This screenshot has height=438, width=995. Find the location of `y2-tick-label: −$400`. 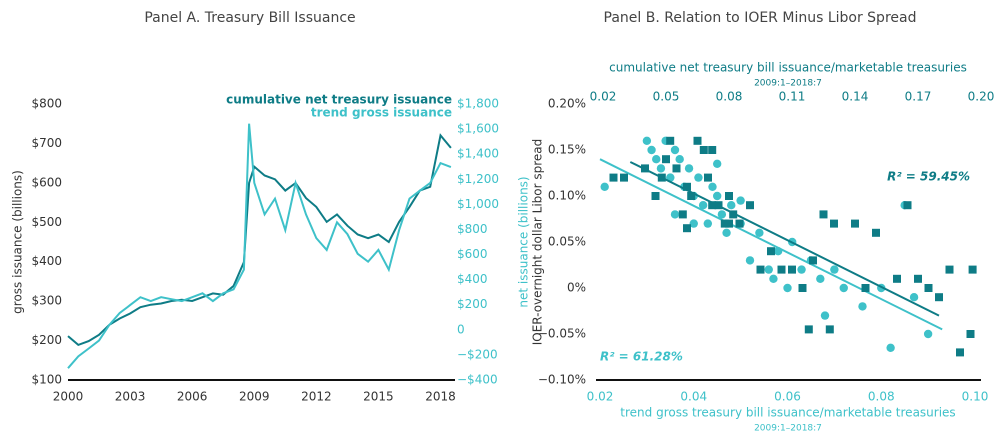

y2-tick-label: −$400 is located at coordinates (477, 380).